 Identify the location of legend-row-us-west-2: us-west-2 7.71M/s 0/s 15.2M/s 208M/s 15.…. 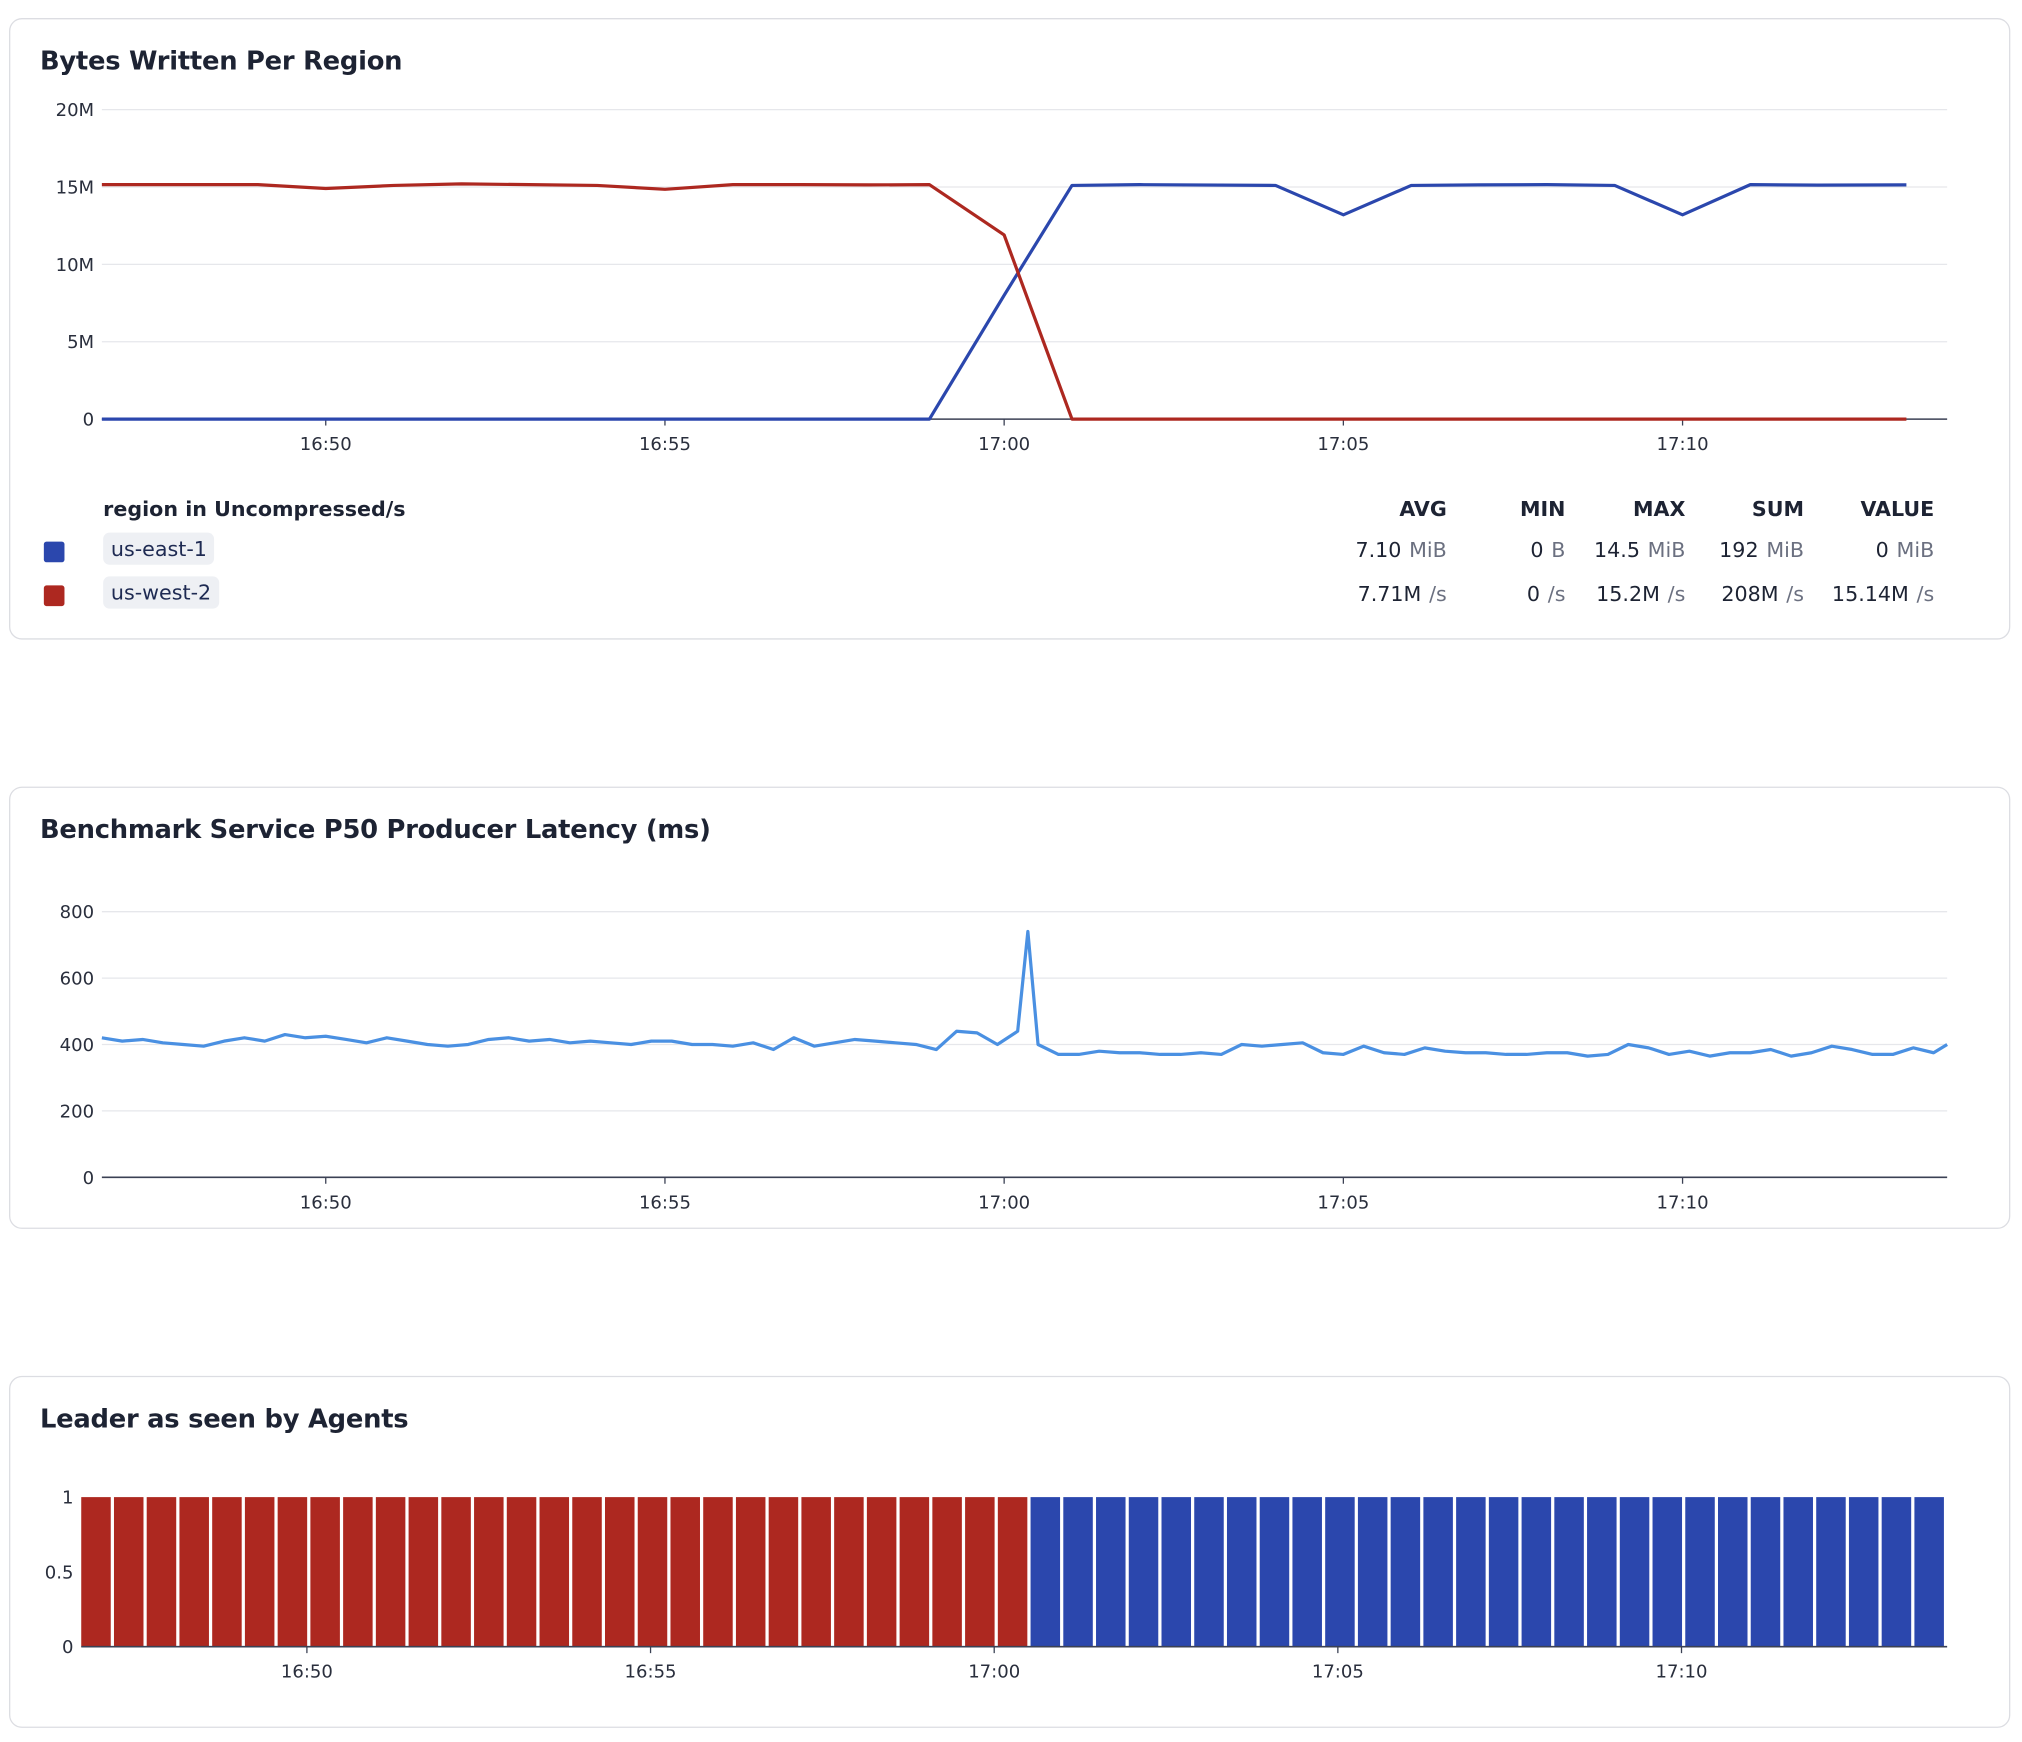
(1010, 595).